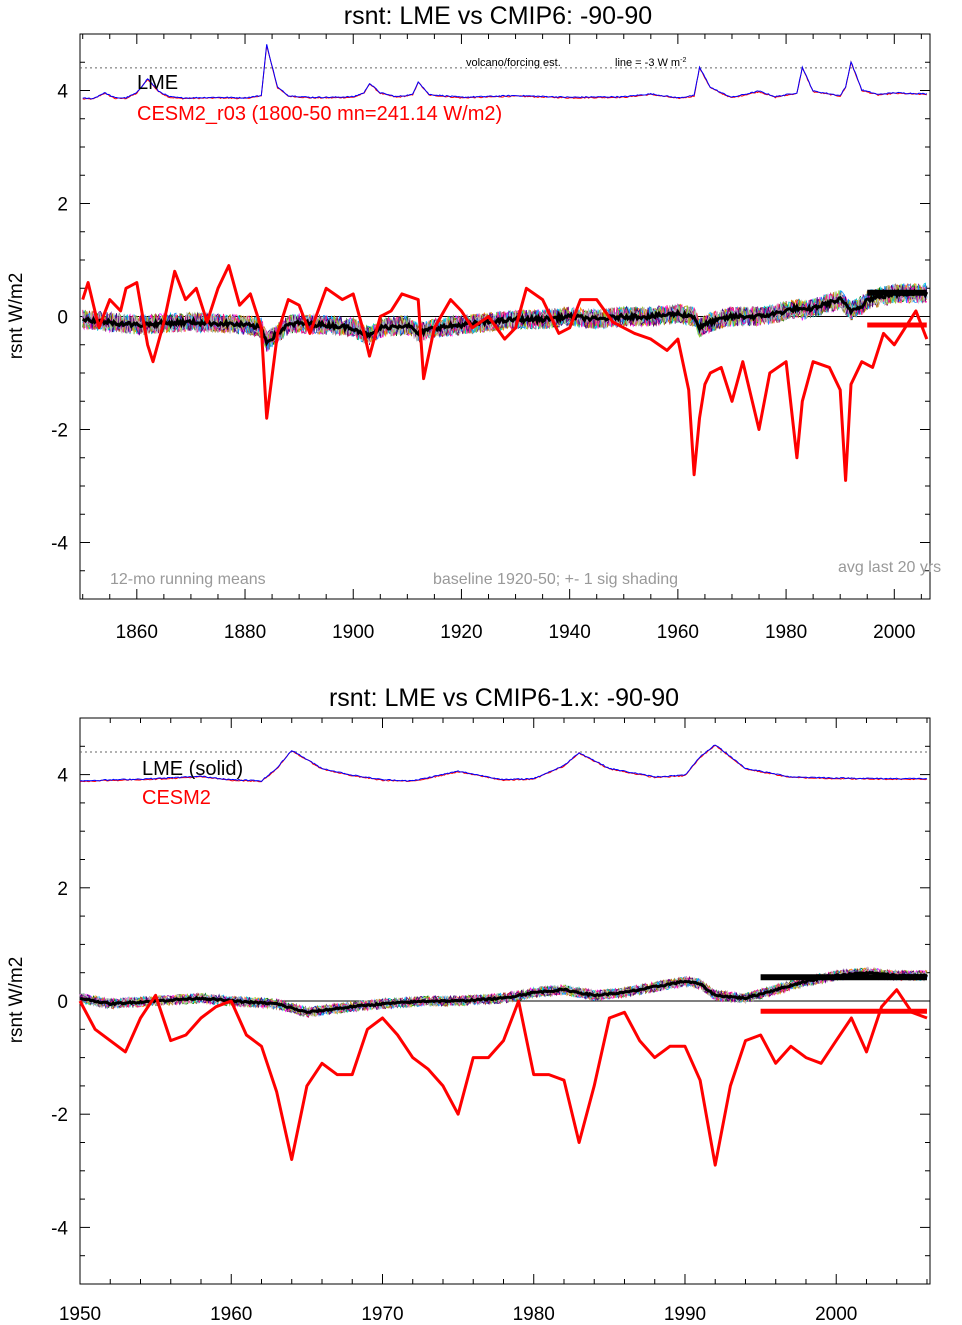 The image size is (962, 1325). I want to click on top-x-tick-label: 1900, so click(353, 632).